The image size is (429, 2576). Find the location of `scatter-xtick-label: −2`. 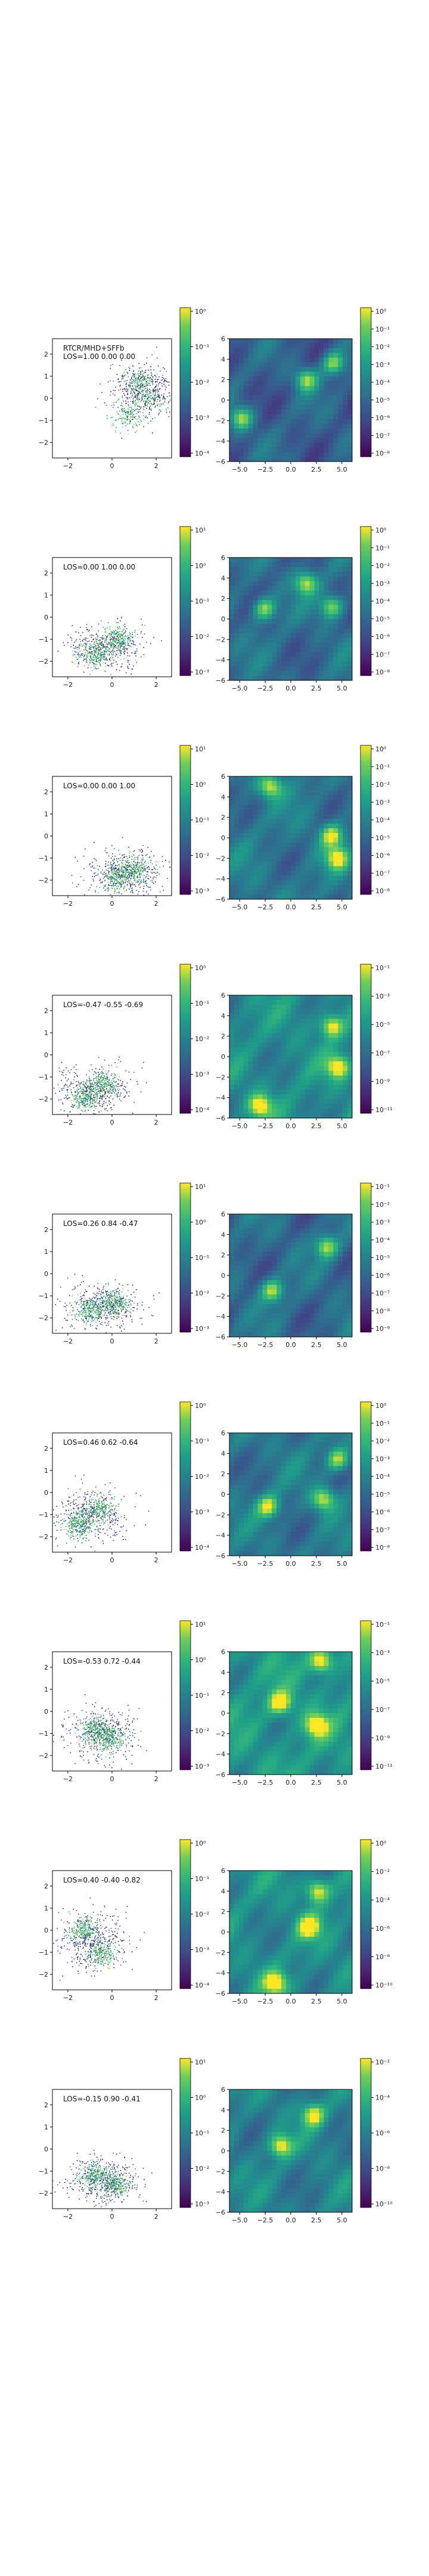

scatter-xtick-label: −2 is located at coordinates (68, 685).